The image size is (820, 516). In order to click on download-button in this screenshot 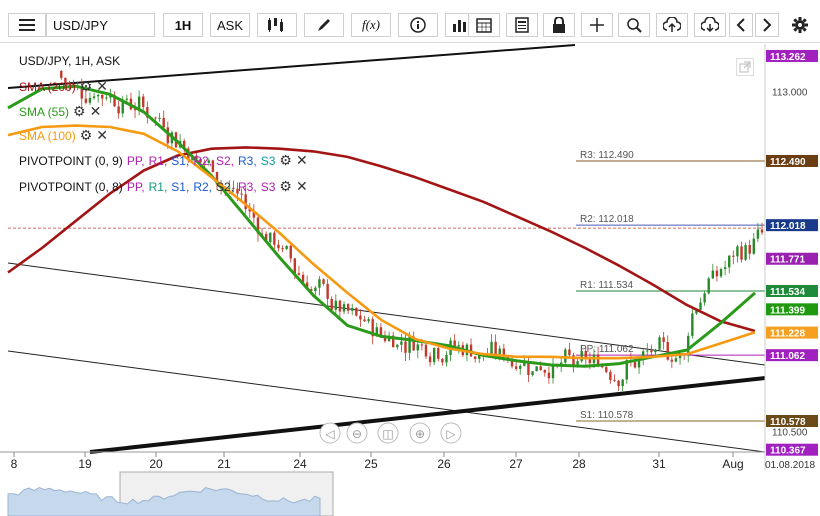, I will do `click(710, 25)`.